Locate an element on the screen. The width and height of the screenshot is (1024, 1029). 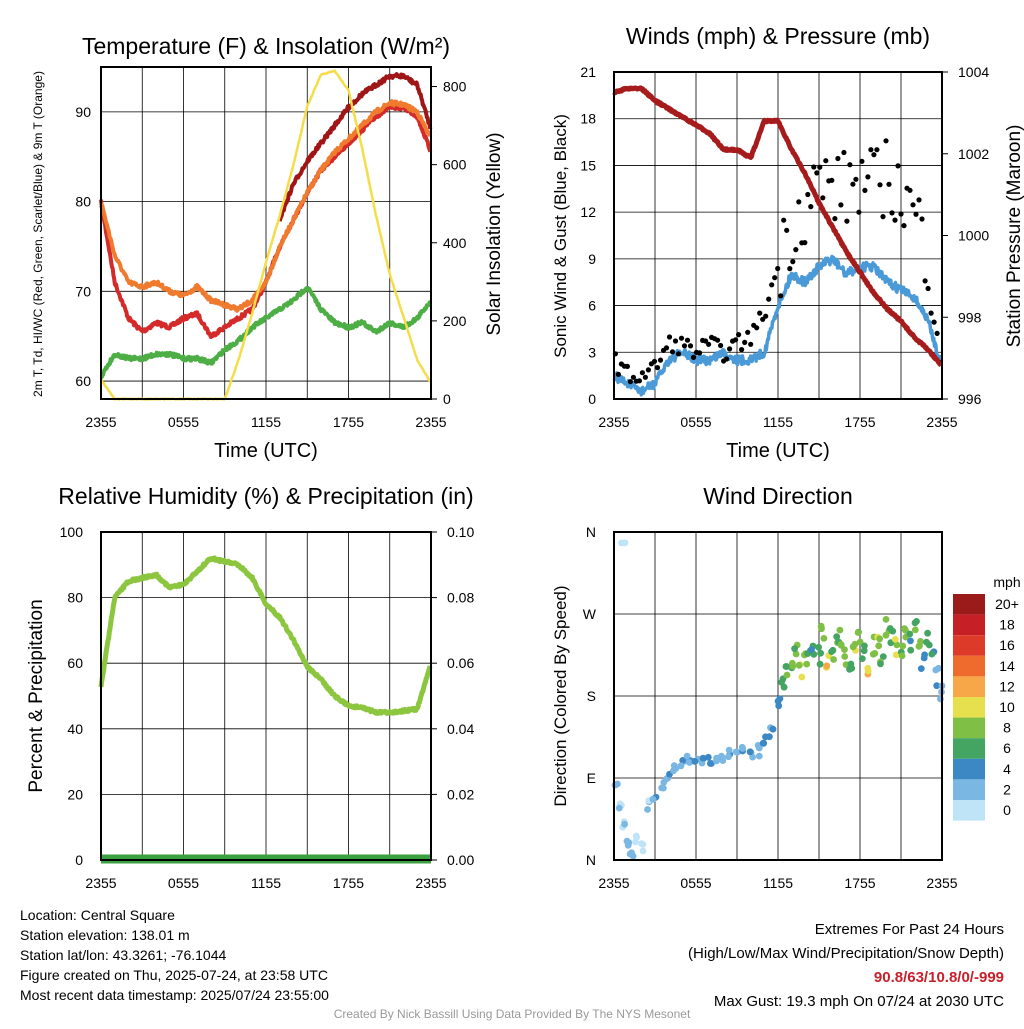
y-right-tick-label: 1004 is located at coordinates (973, 72).